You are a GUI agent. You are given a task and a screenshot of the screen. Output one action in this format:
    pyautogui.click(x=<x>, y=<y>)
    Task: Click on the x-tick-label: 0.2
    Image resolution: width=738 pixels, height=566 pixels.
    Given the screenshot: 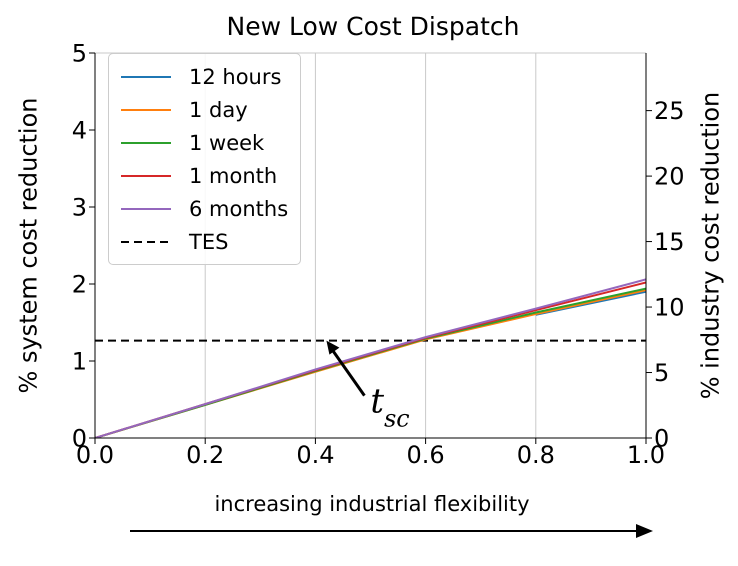 What is the action you would take?
    pyautogui.click(x=205, y=455)
    